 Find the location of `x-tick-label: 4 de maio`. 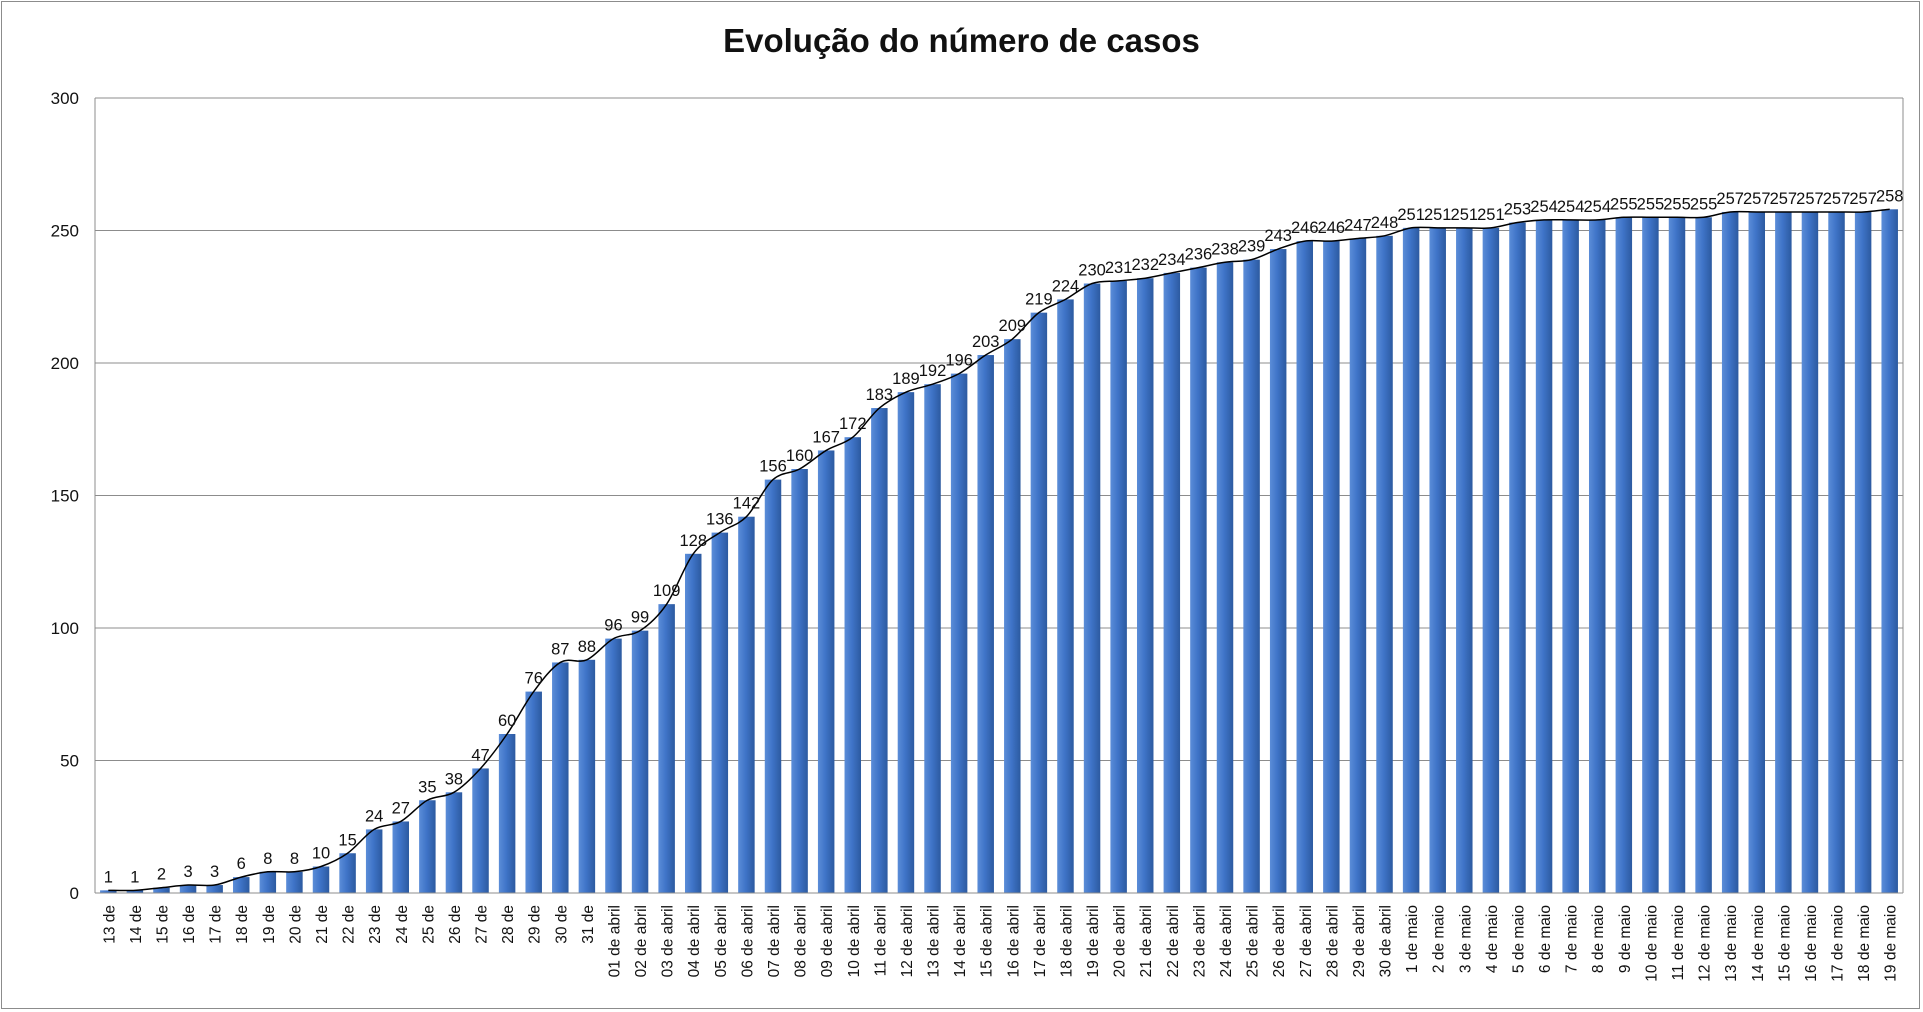

x-tick-label: 4 de maio is located at coordinates (1492, 939).